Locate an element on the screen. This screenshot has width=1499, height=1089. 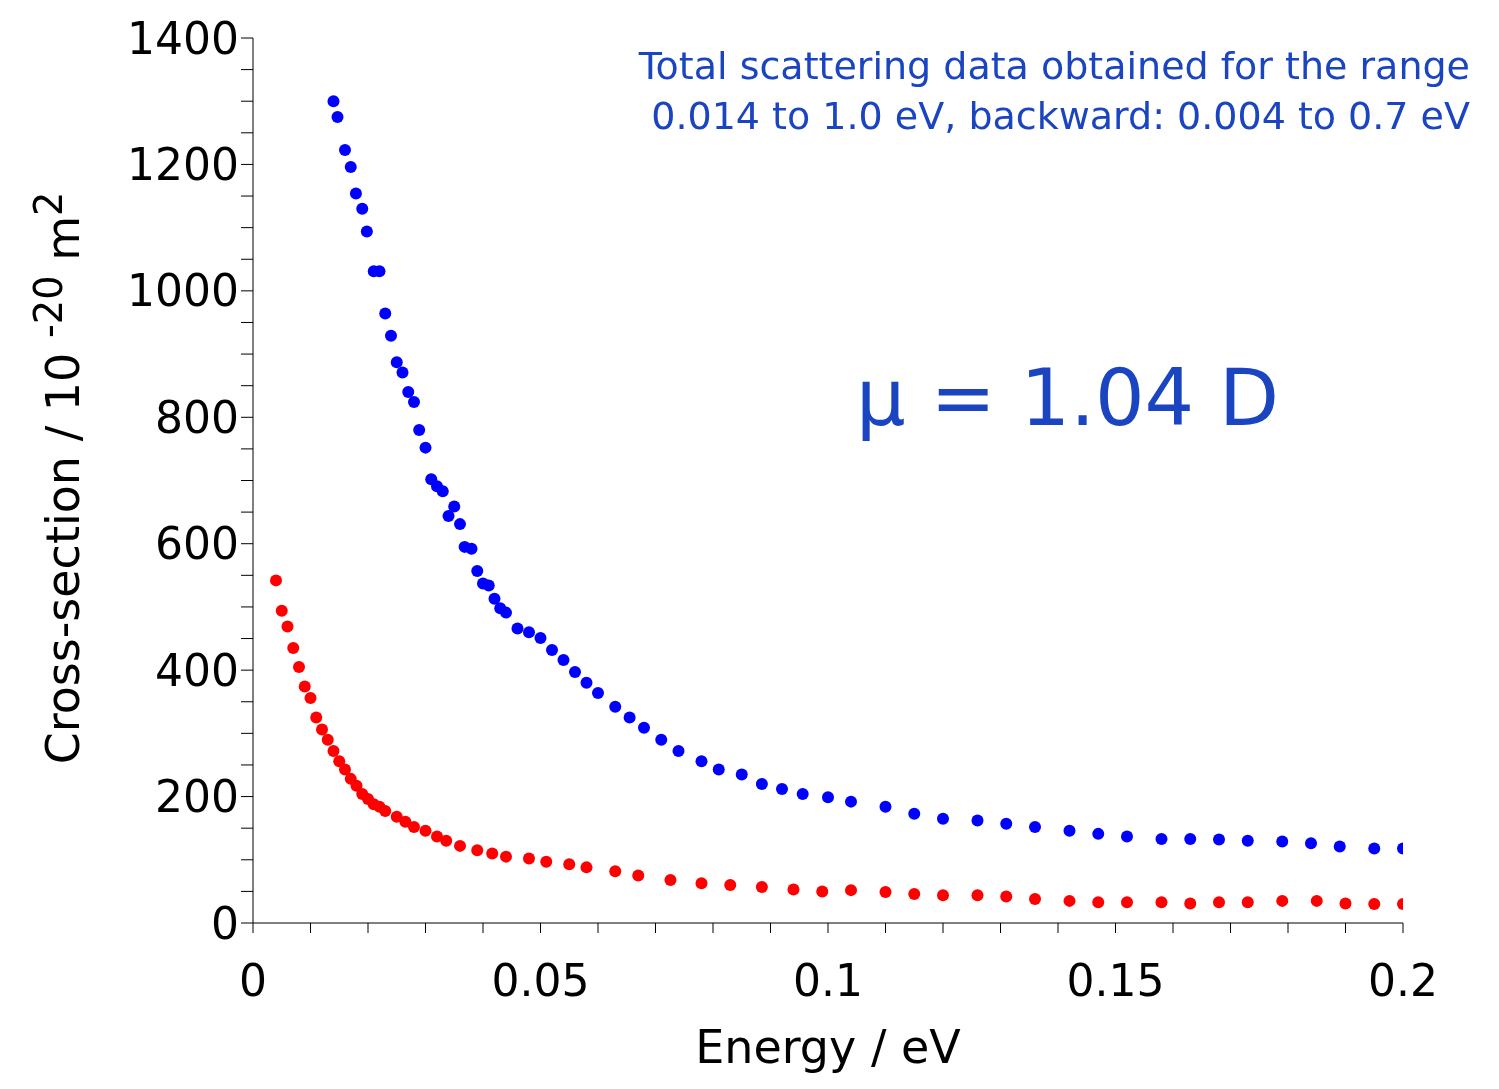
y-tick-label: 1000 is located at coordinates (183, 291).